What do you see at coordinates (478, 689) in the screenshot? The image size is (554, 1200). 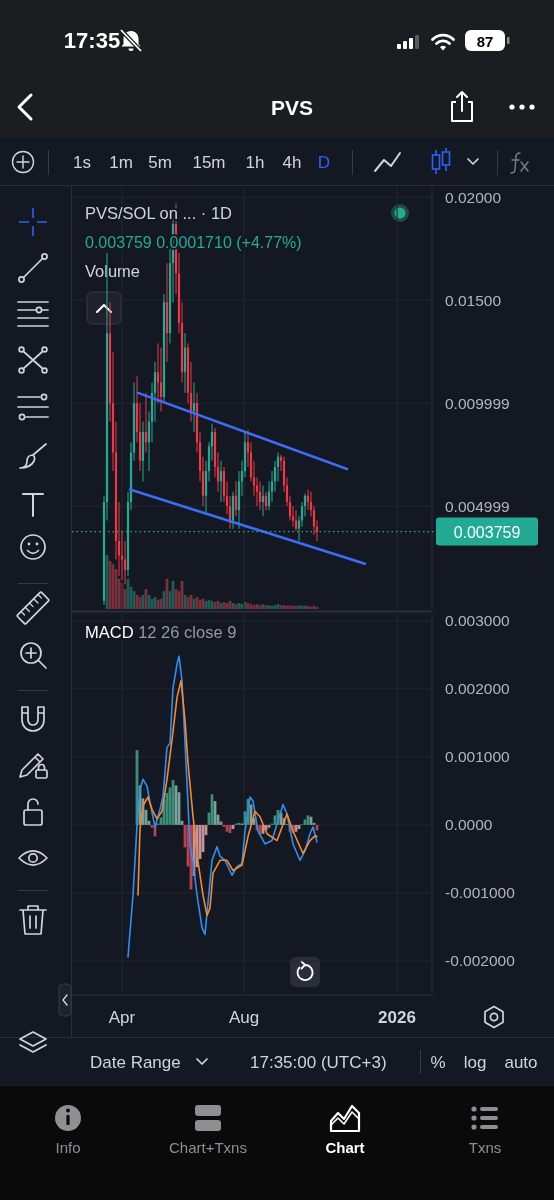 I see `y-tick-label: 0.002000` at bounding box center [478, 689].